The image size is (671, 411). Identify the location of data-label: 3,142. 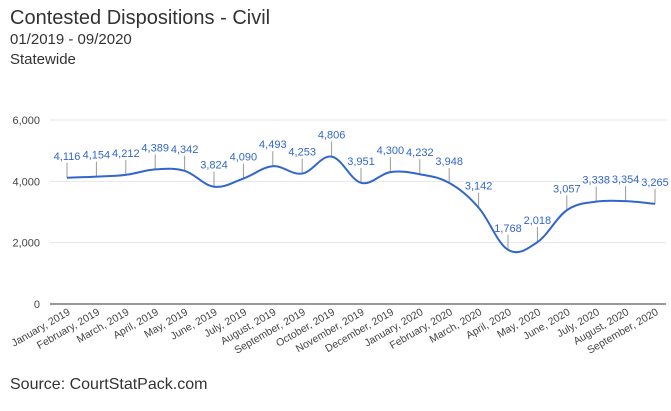
(479, 187).